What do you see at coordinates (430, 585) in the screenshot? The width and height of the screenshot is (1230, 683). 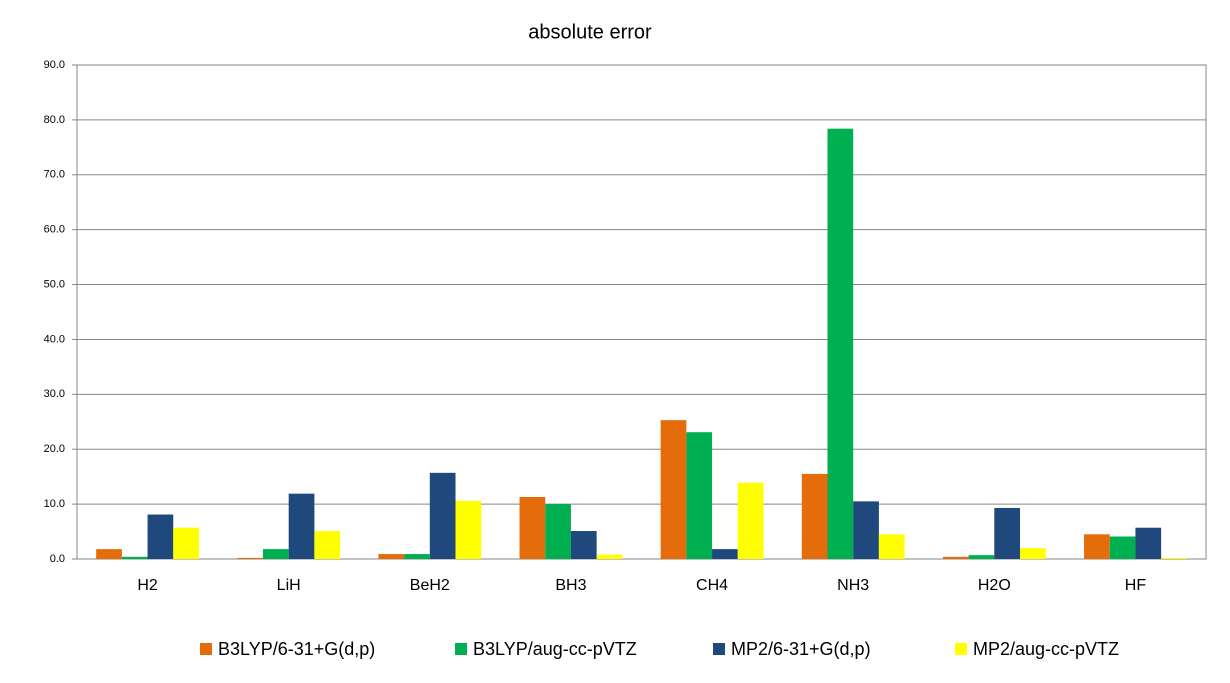 I see `x-tick-label: BeH2` at bounding box center [430, 585].